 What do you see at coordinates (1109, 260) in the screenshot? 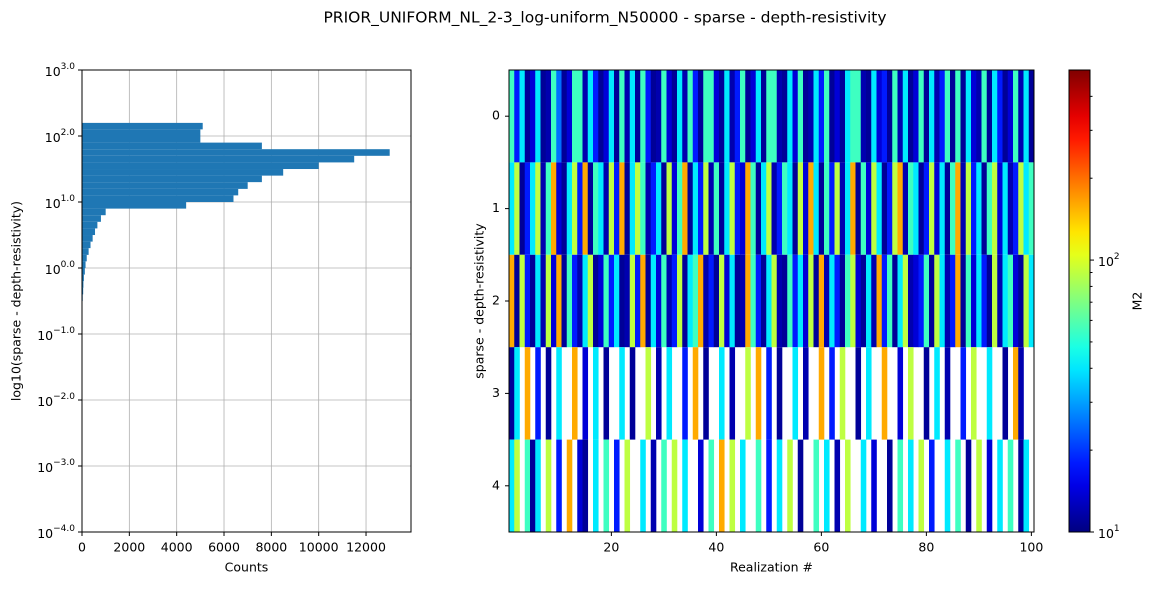
I see `colorbar-tick-label: 102` at bounding box center [1109, 260].